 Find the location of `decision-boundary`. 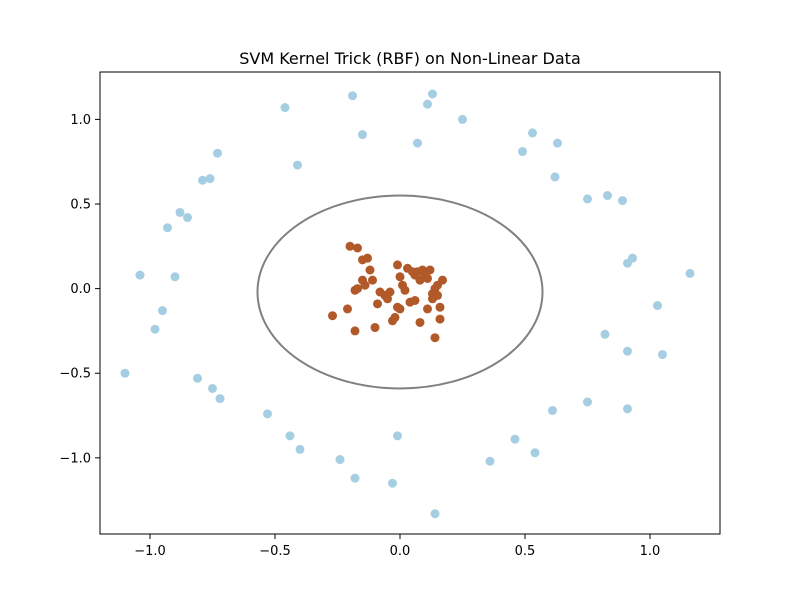

decision-boundary is located at coordinates (400, 292).